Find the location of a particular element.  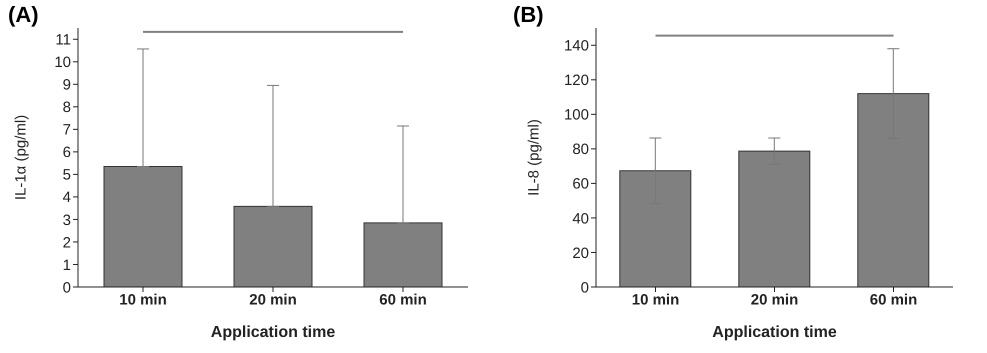

y-axis-title: IL-1α (pg/ml) is located at coordinates (21, 157).